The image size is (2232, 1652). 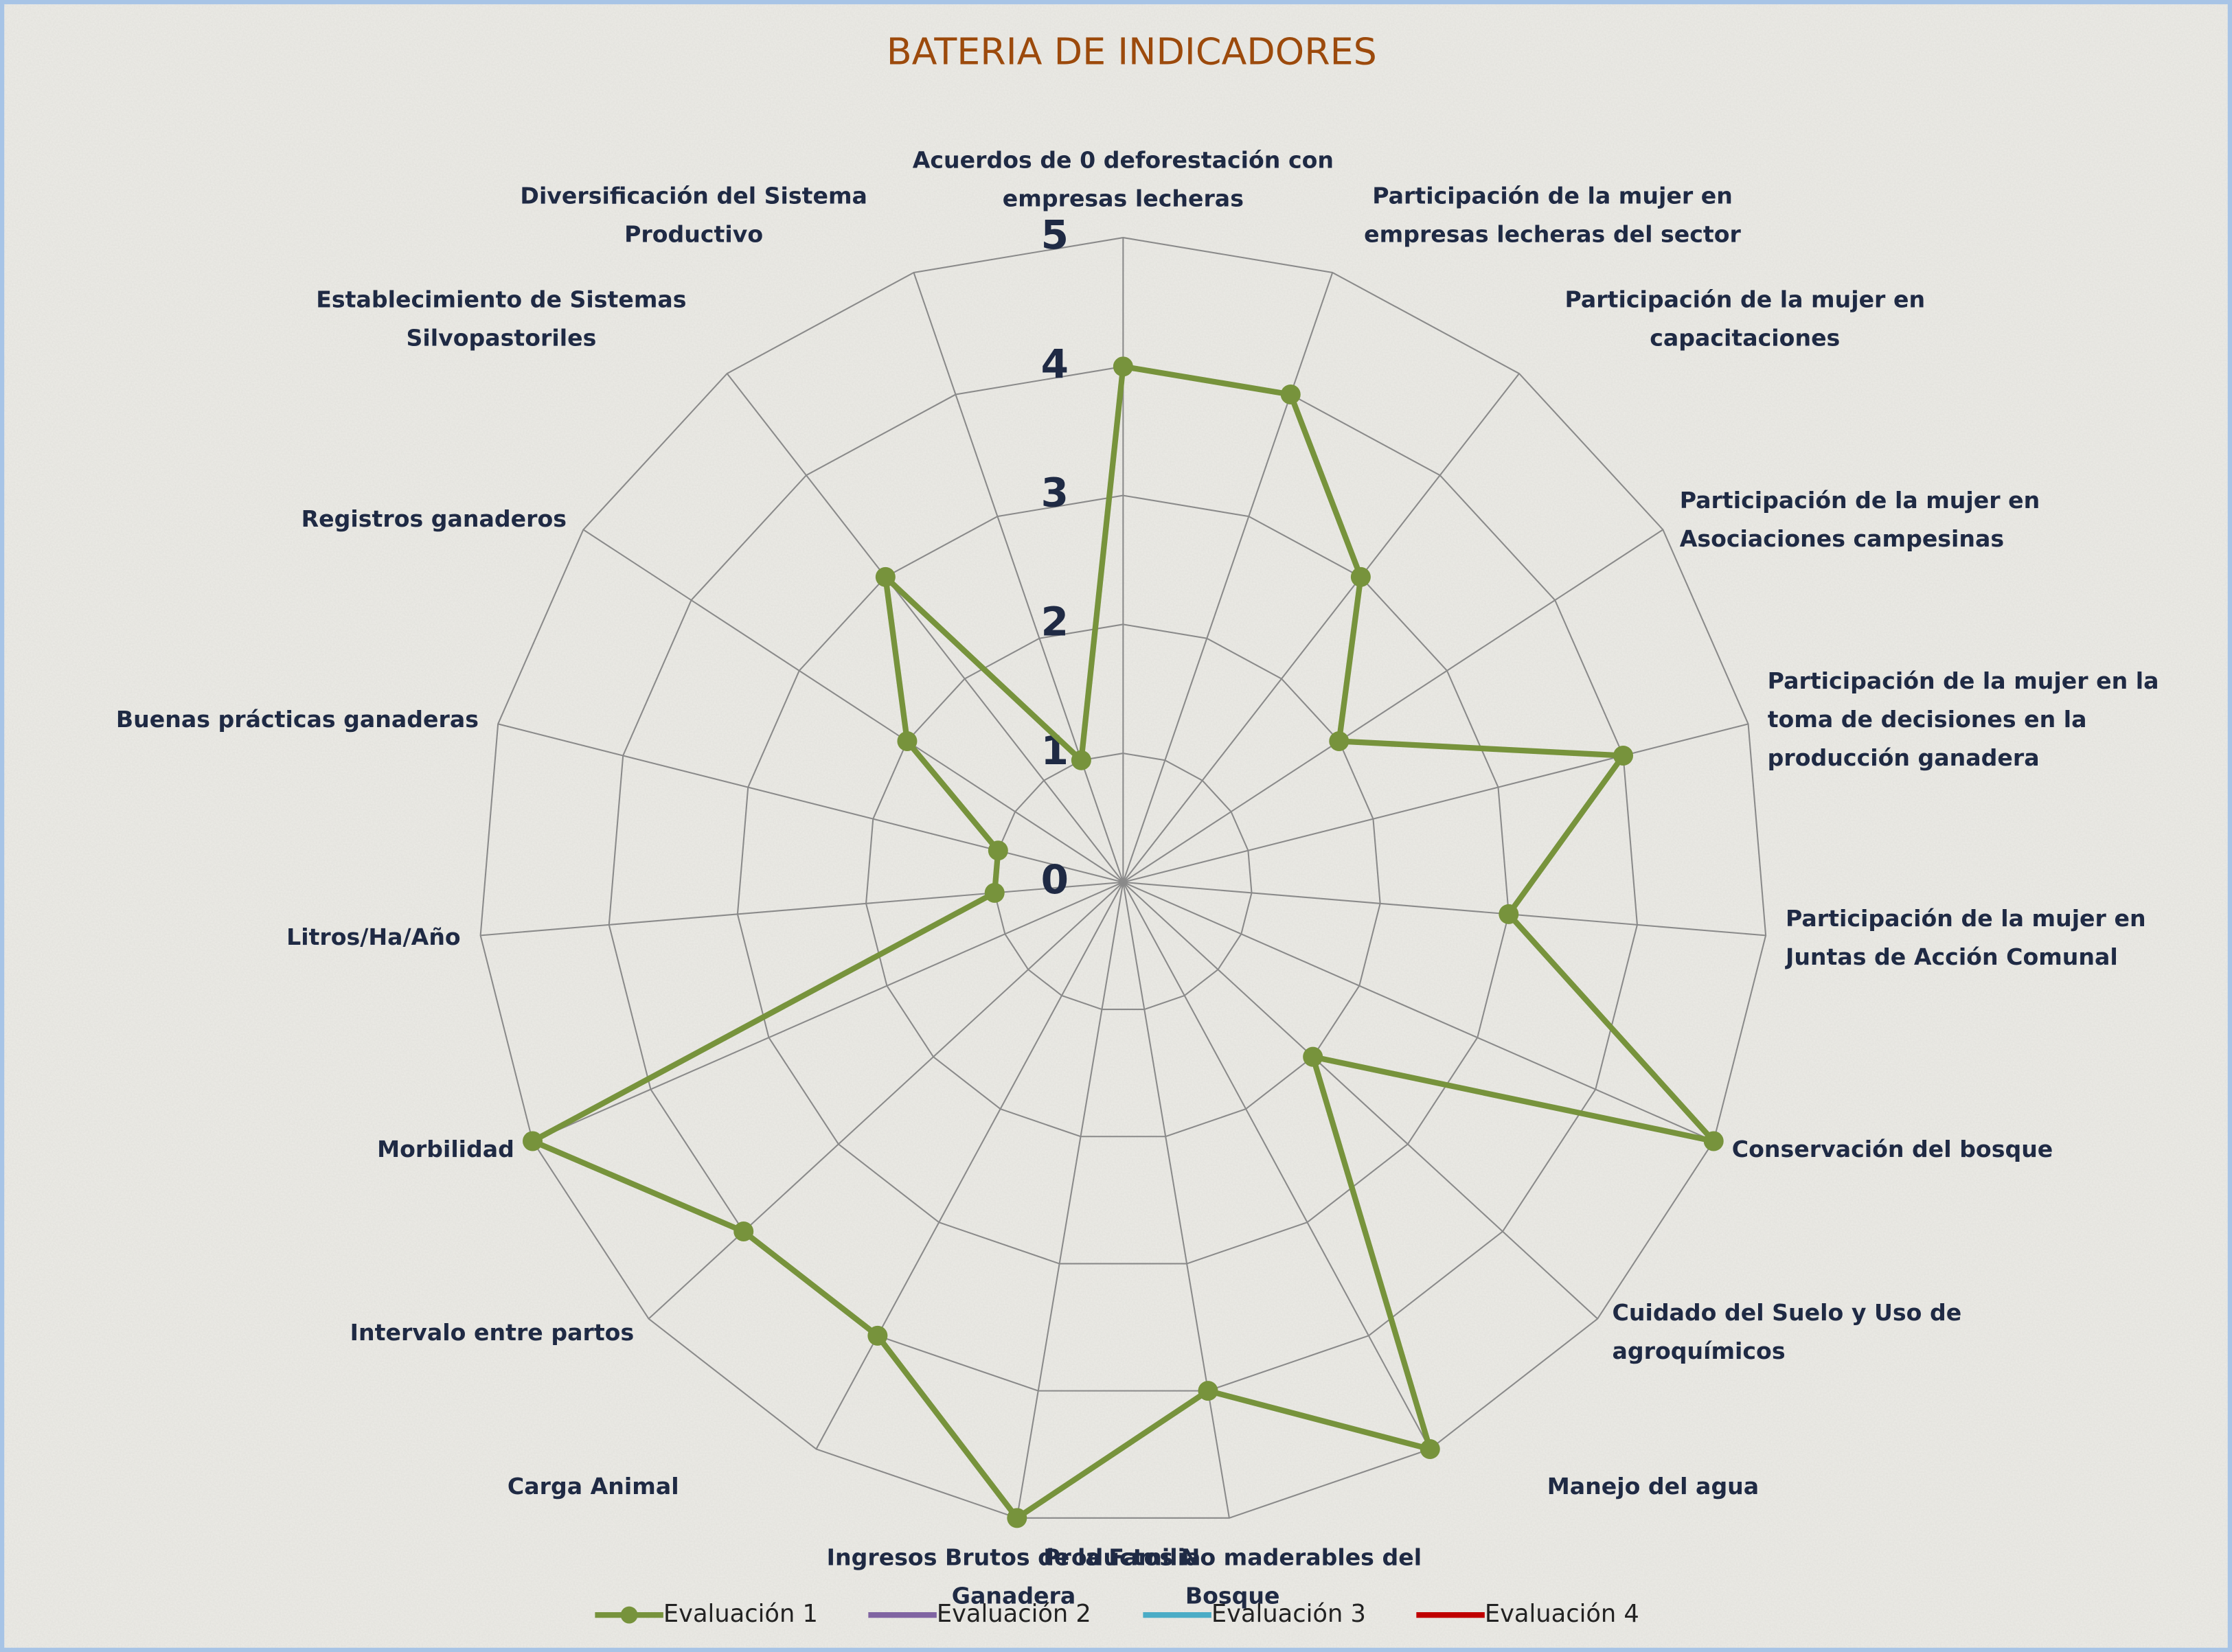 I want to click on category-label: Litros/Ha/Año, so click(x=373, y=937).